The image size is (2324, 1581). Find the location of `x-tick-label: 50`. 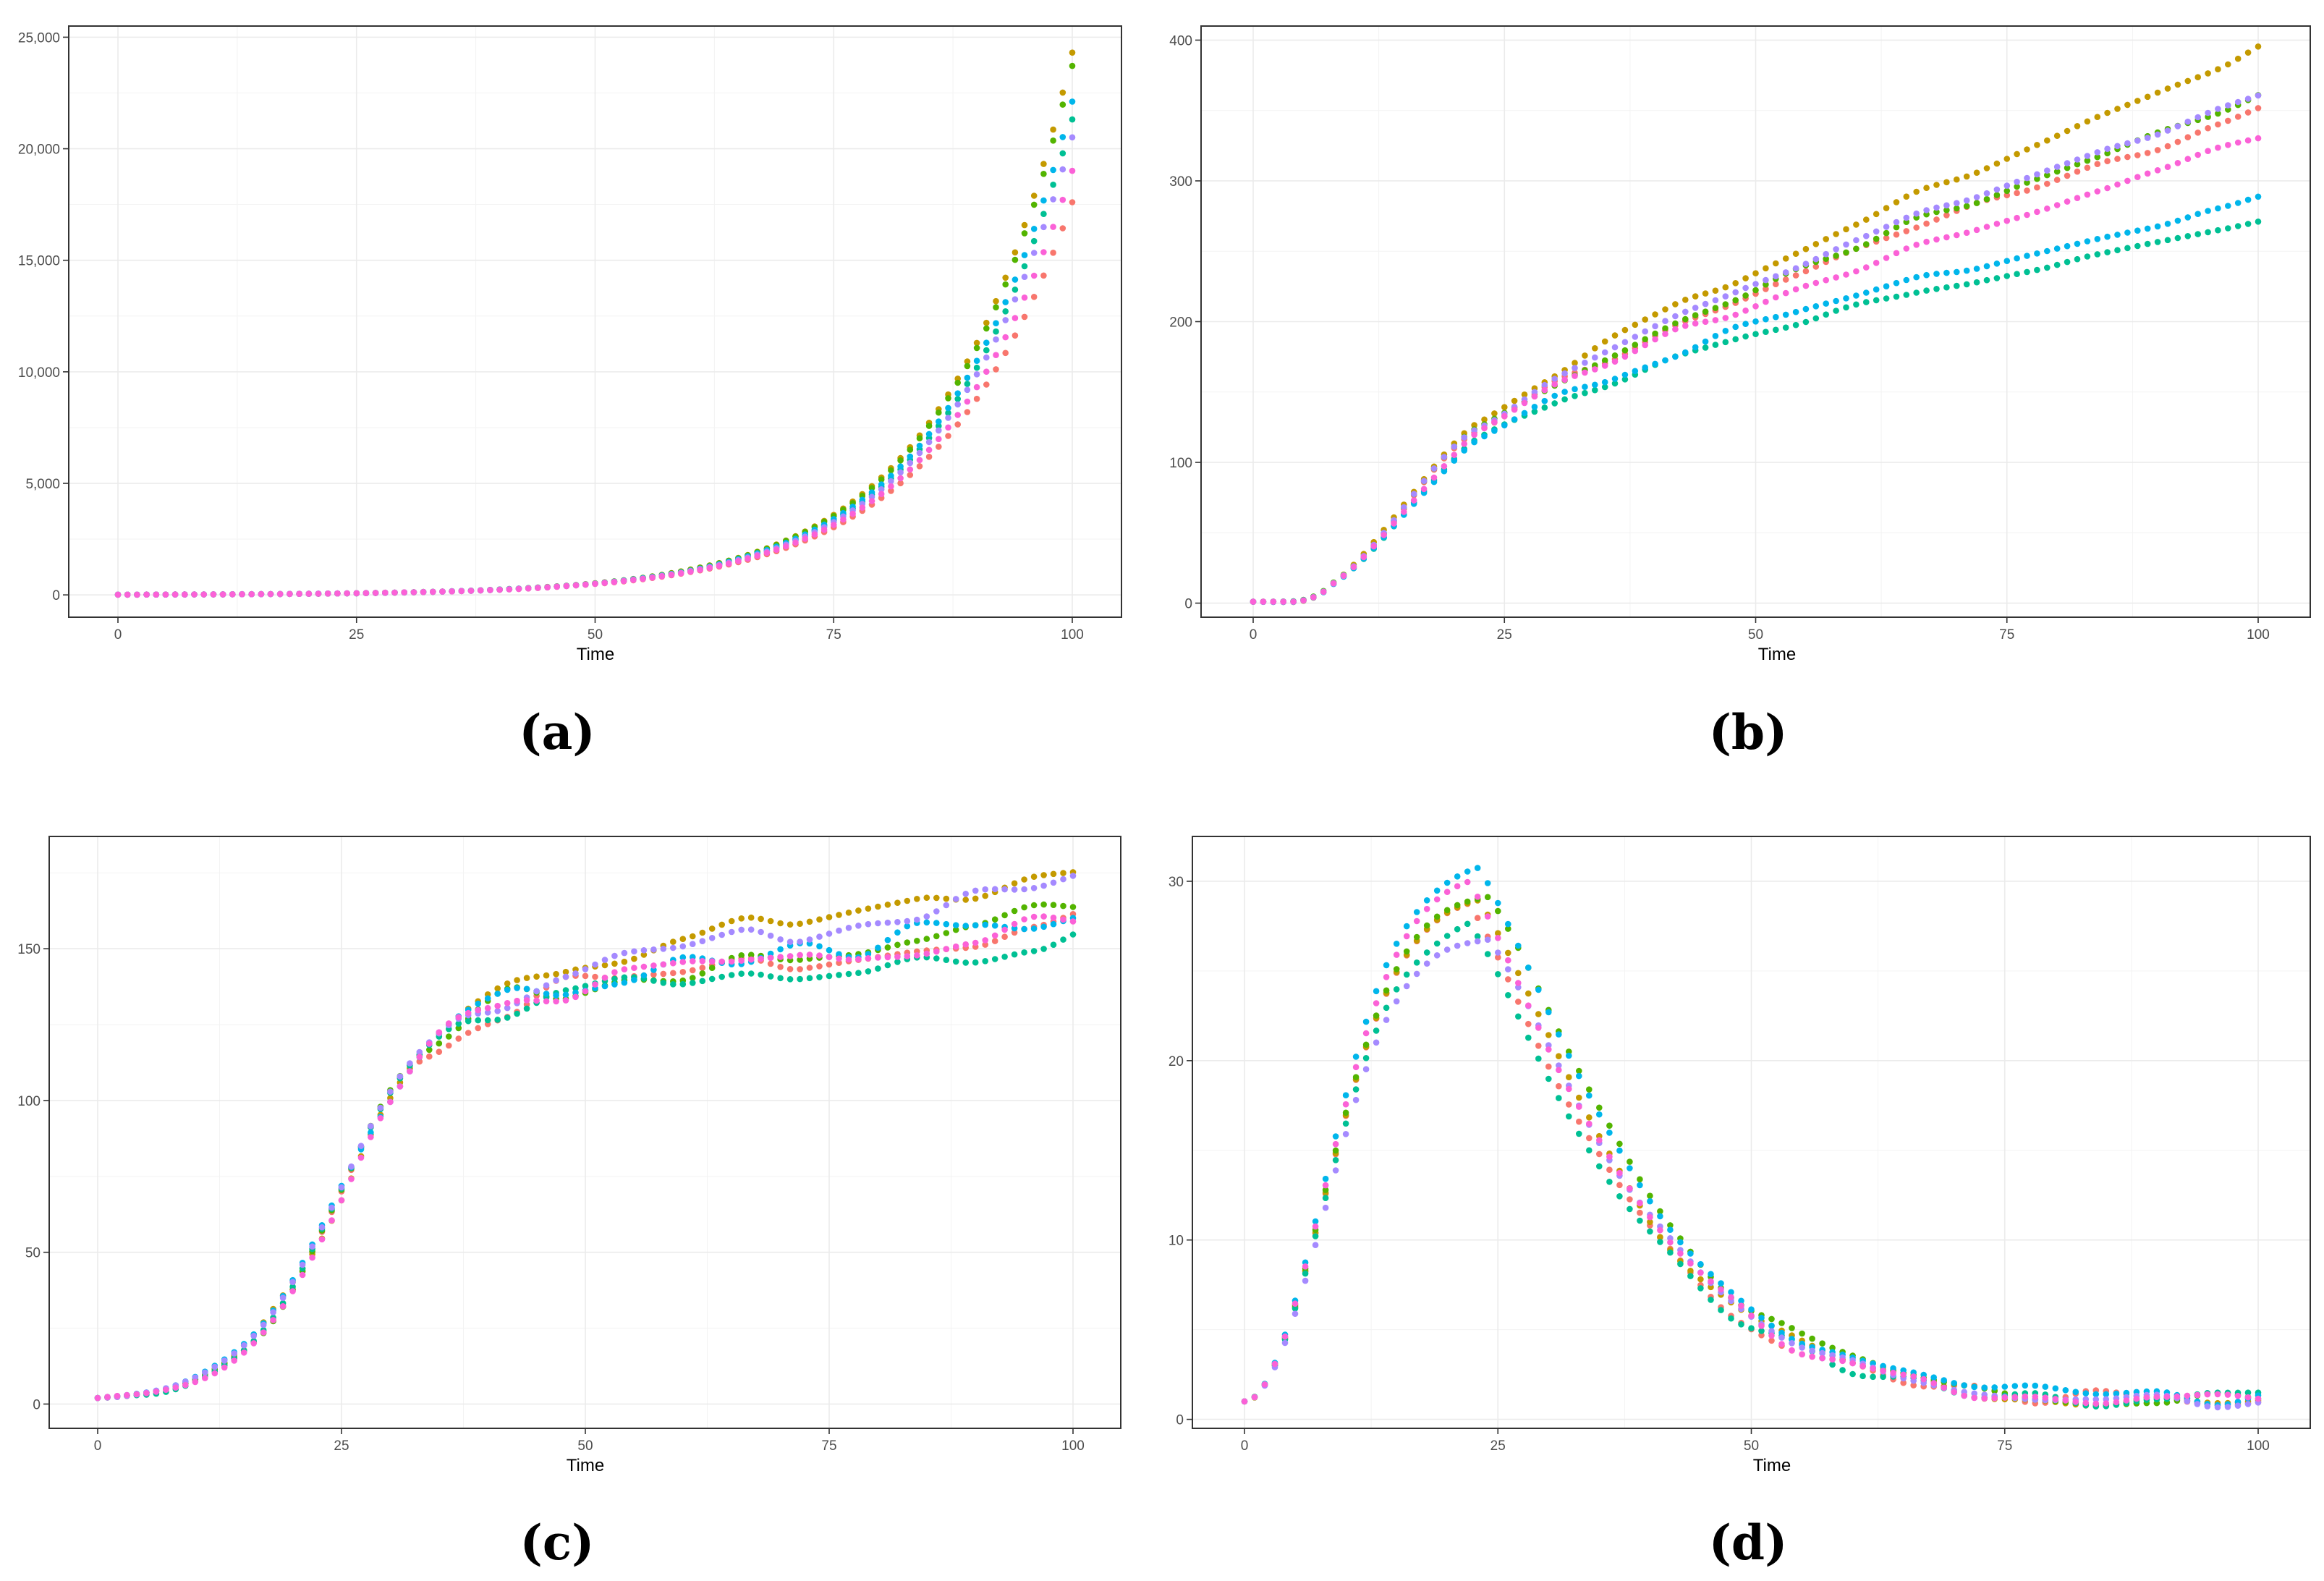

x-tick-label: 50 is located at coordinates (1755, 635).